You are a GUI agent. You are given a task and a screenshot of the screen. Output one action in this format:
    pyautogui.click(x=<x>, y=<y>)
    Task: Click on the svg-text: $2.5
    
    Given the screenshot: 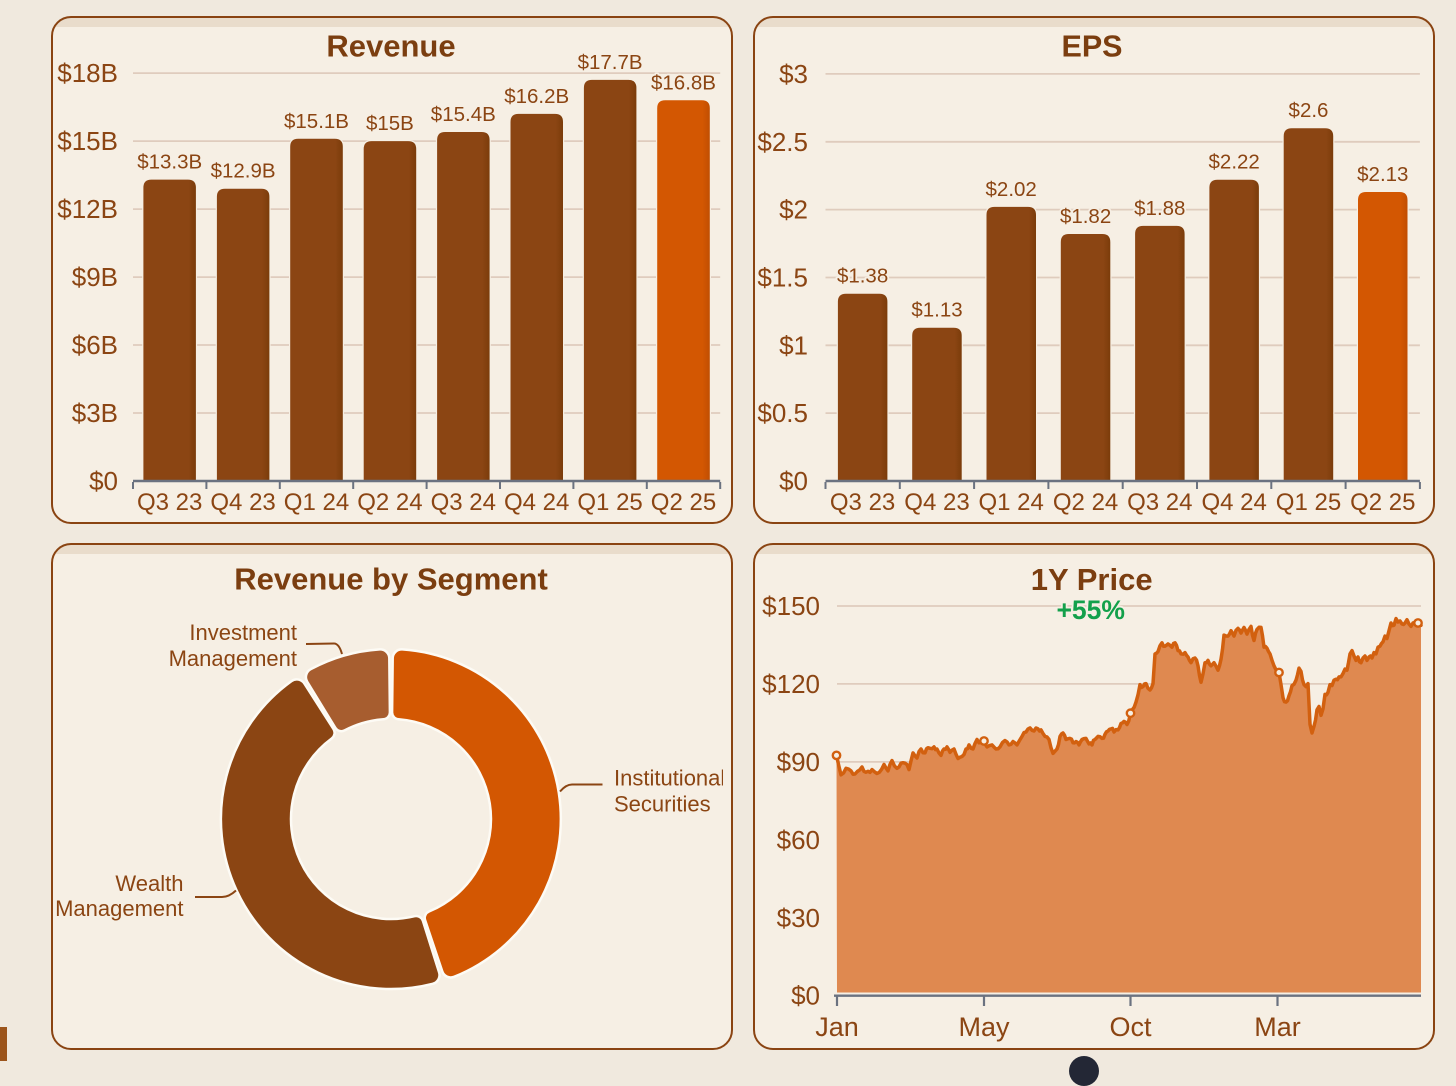 What is the action you would take?
    pyautogui.click(x=782, y=142)
    